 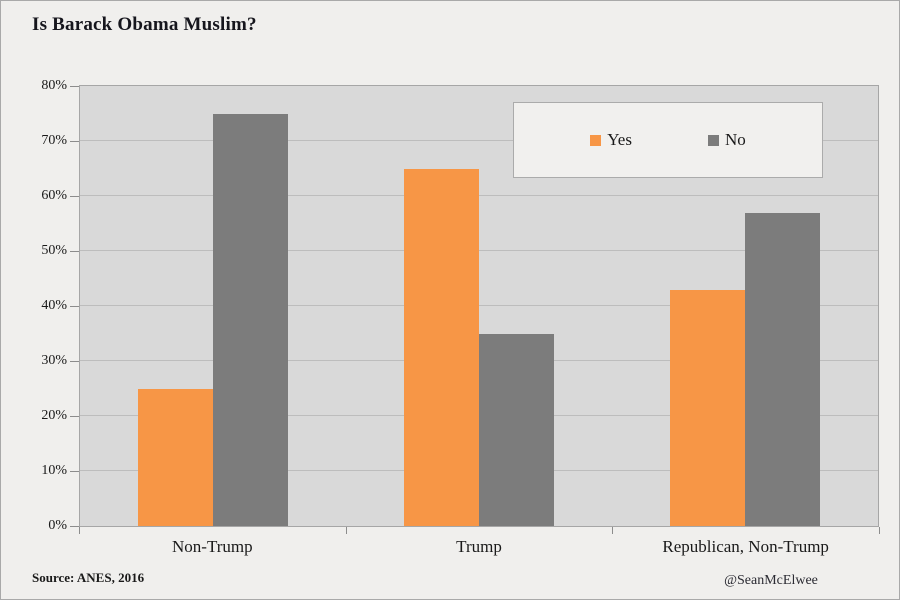 I want to click on legend-swatch-no-icon, so click(x=713, y=140).